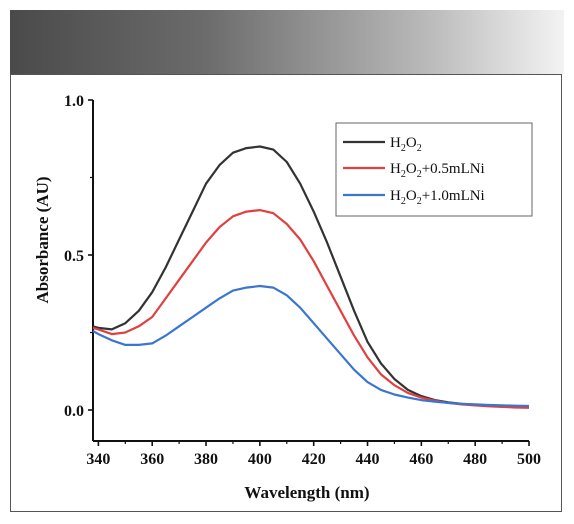 The image size is (574, 524). What do you see at coordinates (437, 197) in the screenshot?
I see `legend-label-h2o2-1.0mlni: H2O2+1.0mLNi` at bounding box center [437, 197].